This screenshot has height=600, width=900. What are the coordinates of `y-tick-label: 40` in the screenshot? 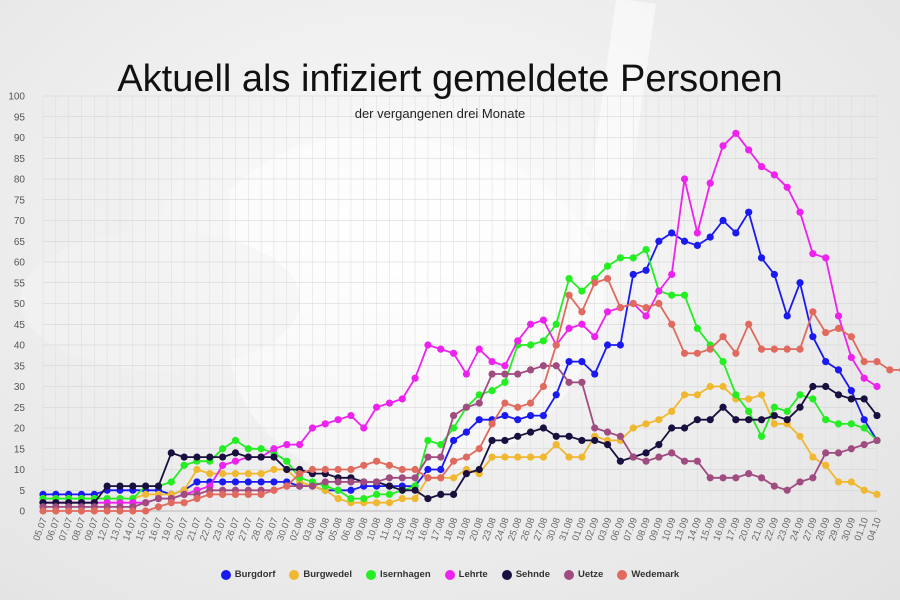 It's located at (20, 346).